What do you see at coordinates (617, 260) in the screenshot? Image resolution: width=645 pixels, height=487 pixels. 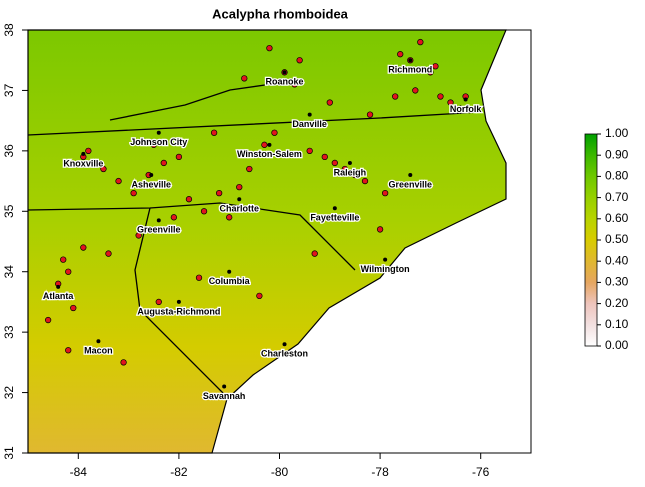 I see `colorbar-tick-label: 0.40` at bounding box center [617, 260].